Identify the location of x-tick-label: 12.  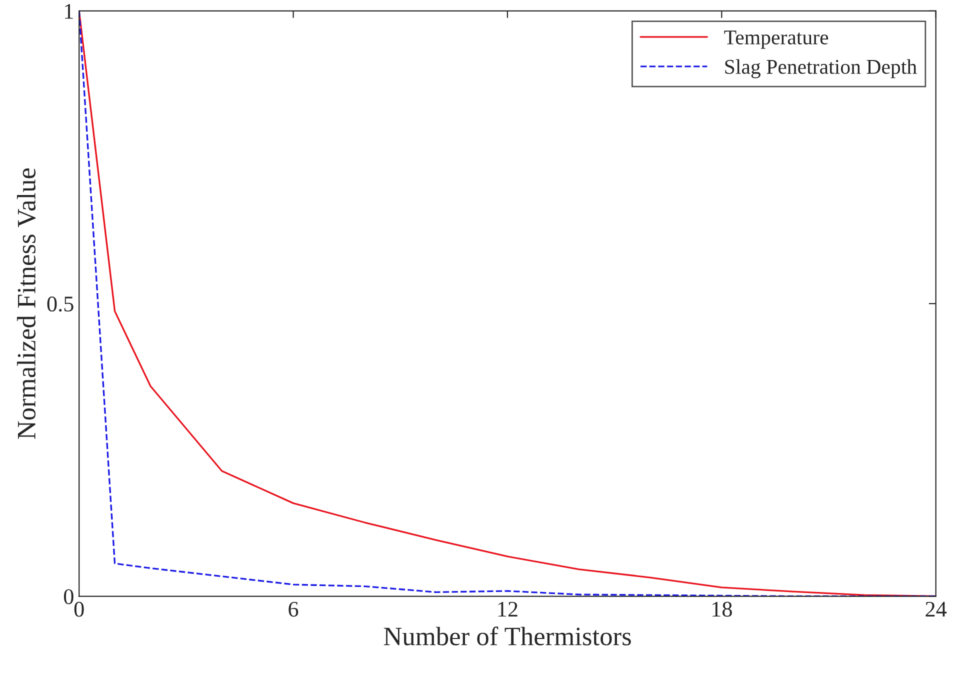
(508, 609).